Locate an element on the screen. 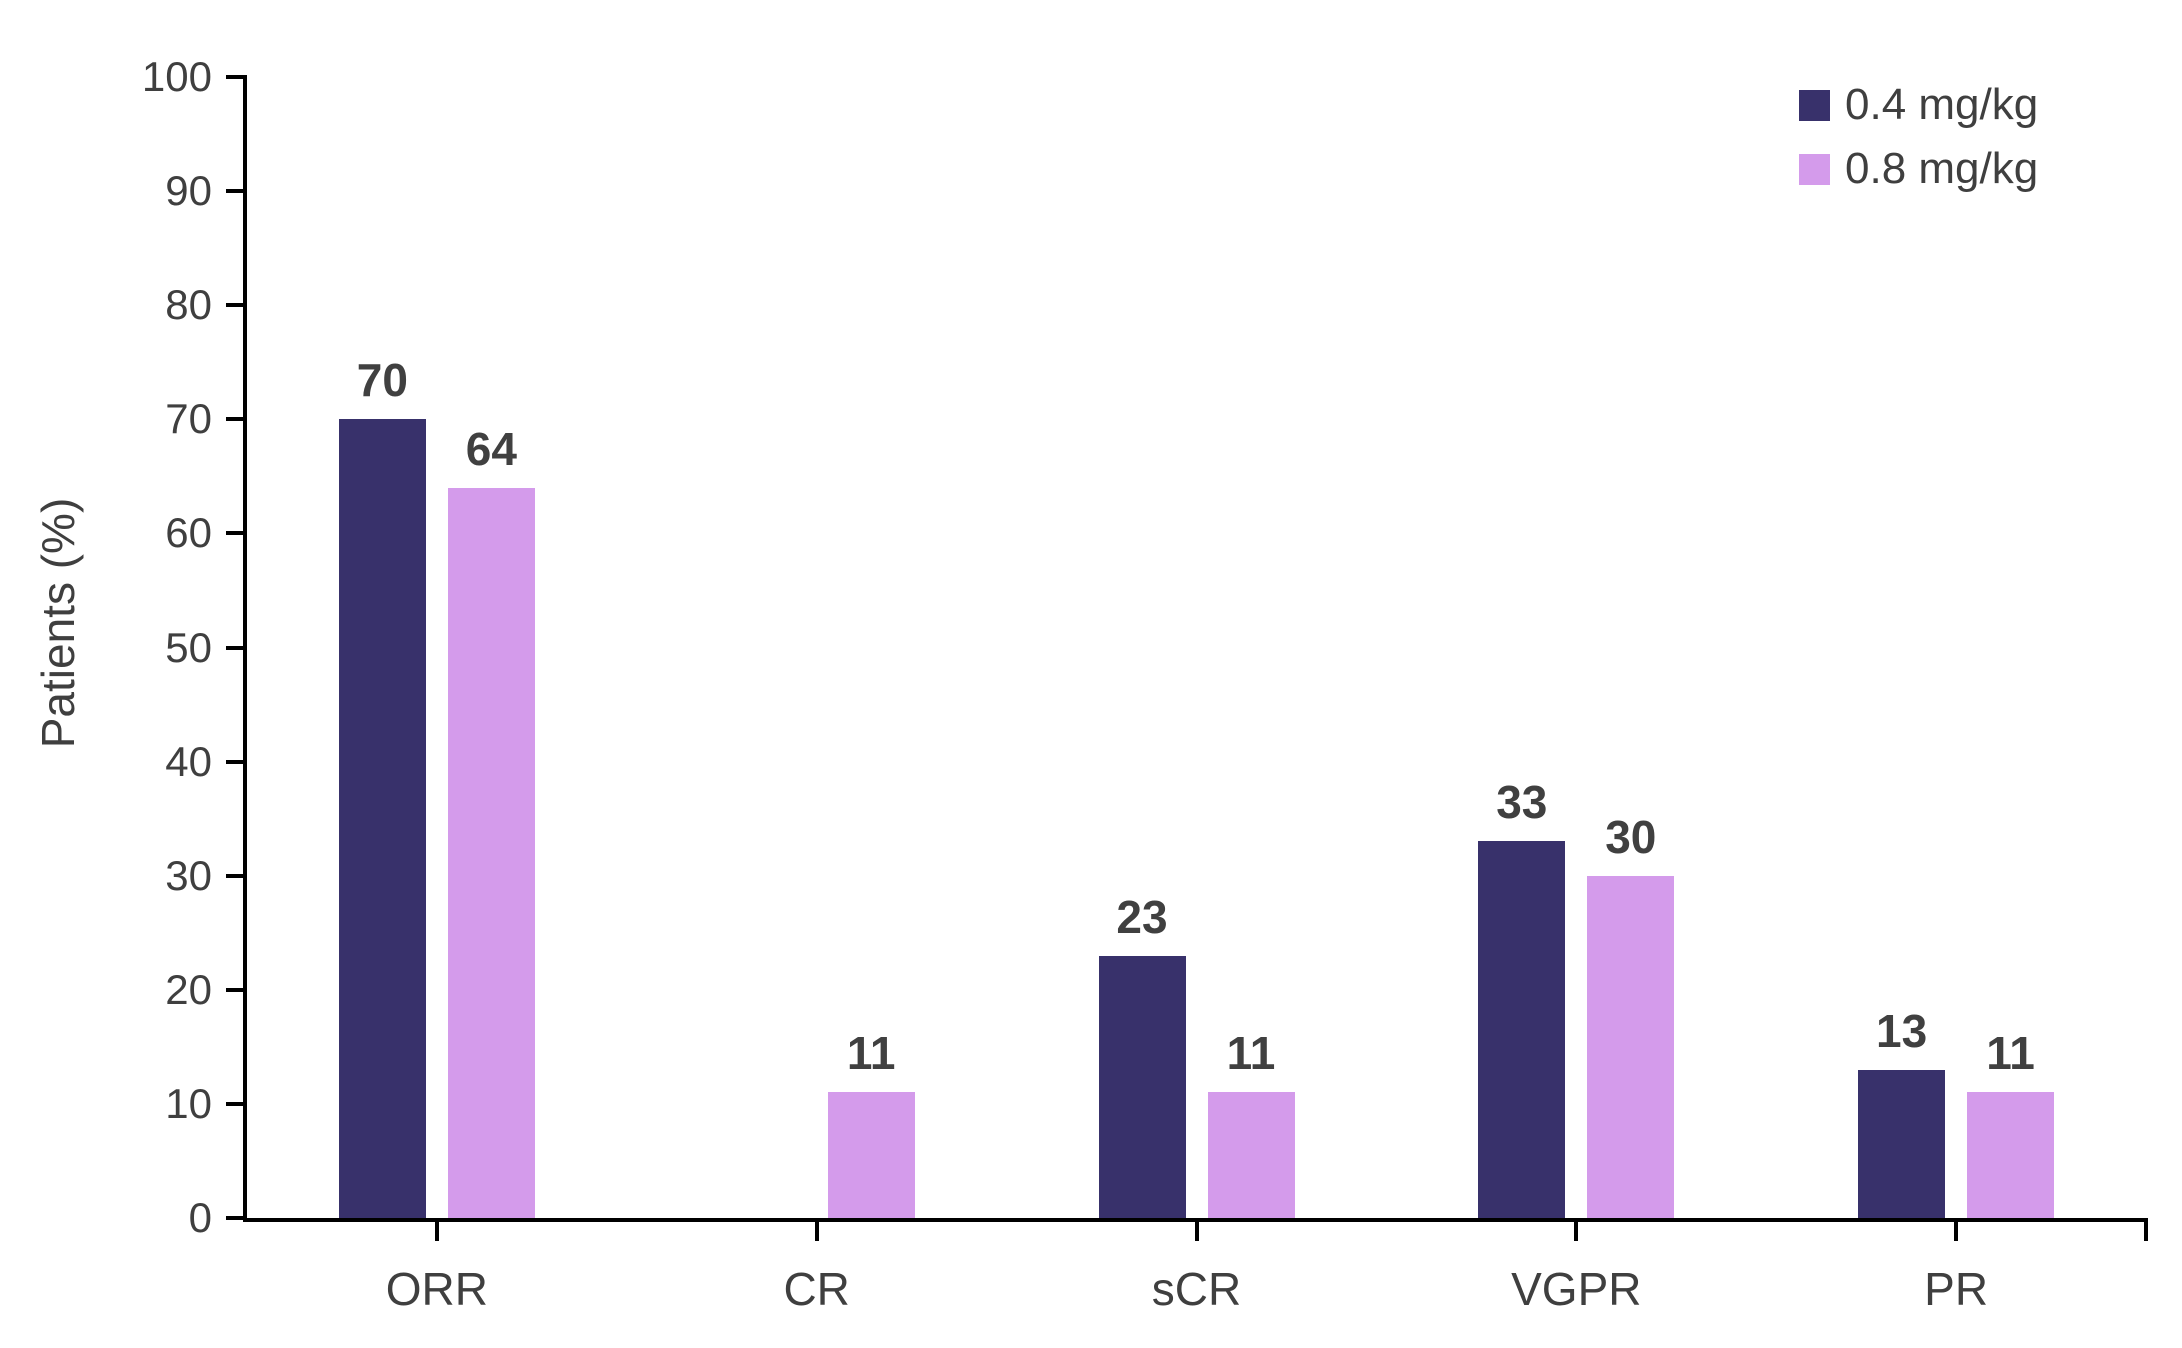  y-tick-label: 70 is located at coordinates (188, 419).